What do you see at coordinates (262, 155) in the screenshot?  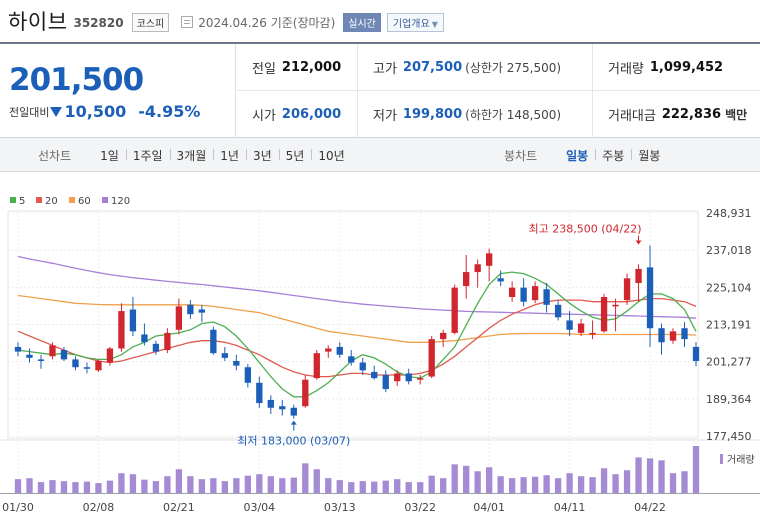 I see `tab-3y: 3년` at bounding box center [262, 155].